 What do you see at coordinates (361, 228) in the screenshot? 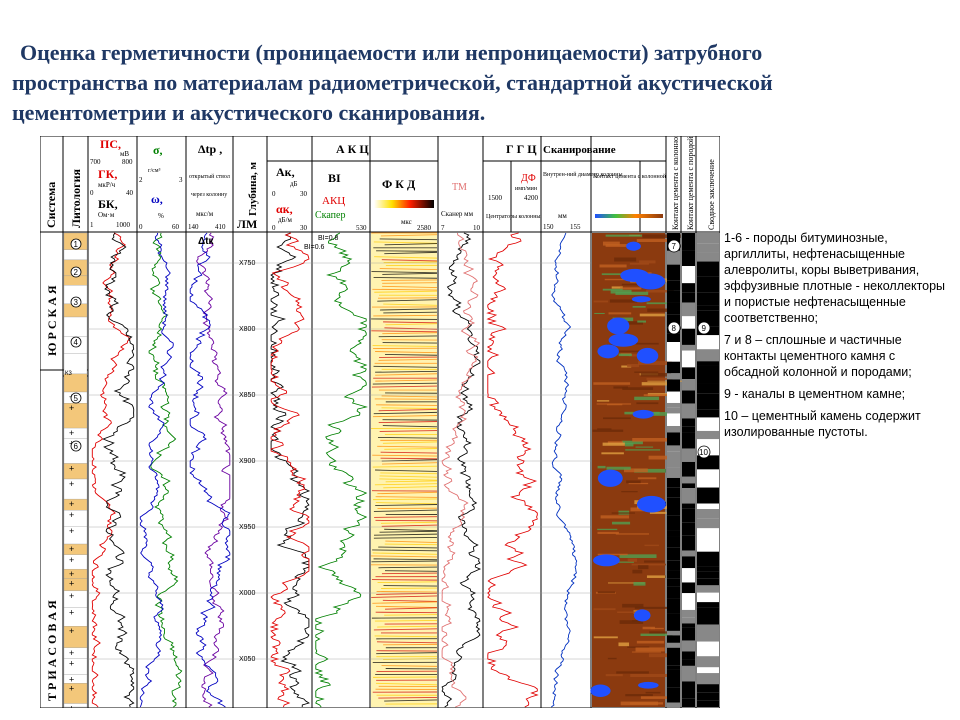
I see `header-fkd-min: 530` at bounding box center [361, 228].